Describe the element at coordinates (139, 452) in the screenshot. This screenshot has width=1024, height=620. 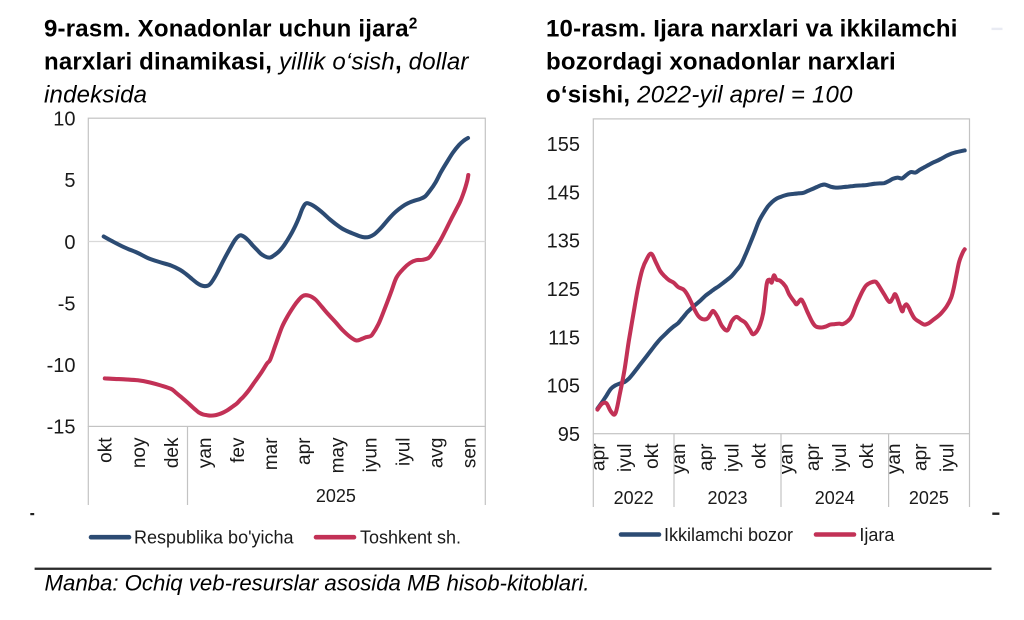
I see `svg-text: noy` at that location.